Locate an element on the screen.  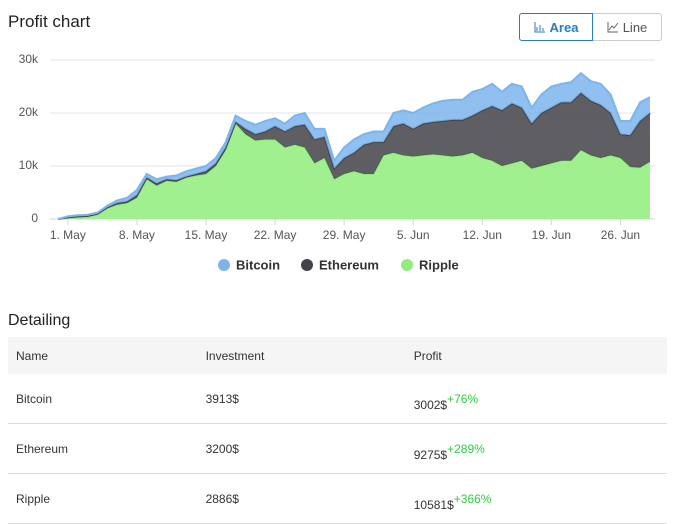
column-header: Profit is located at coordinates (536, 355).